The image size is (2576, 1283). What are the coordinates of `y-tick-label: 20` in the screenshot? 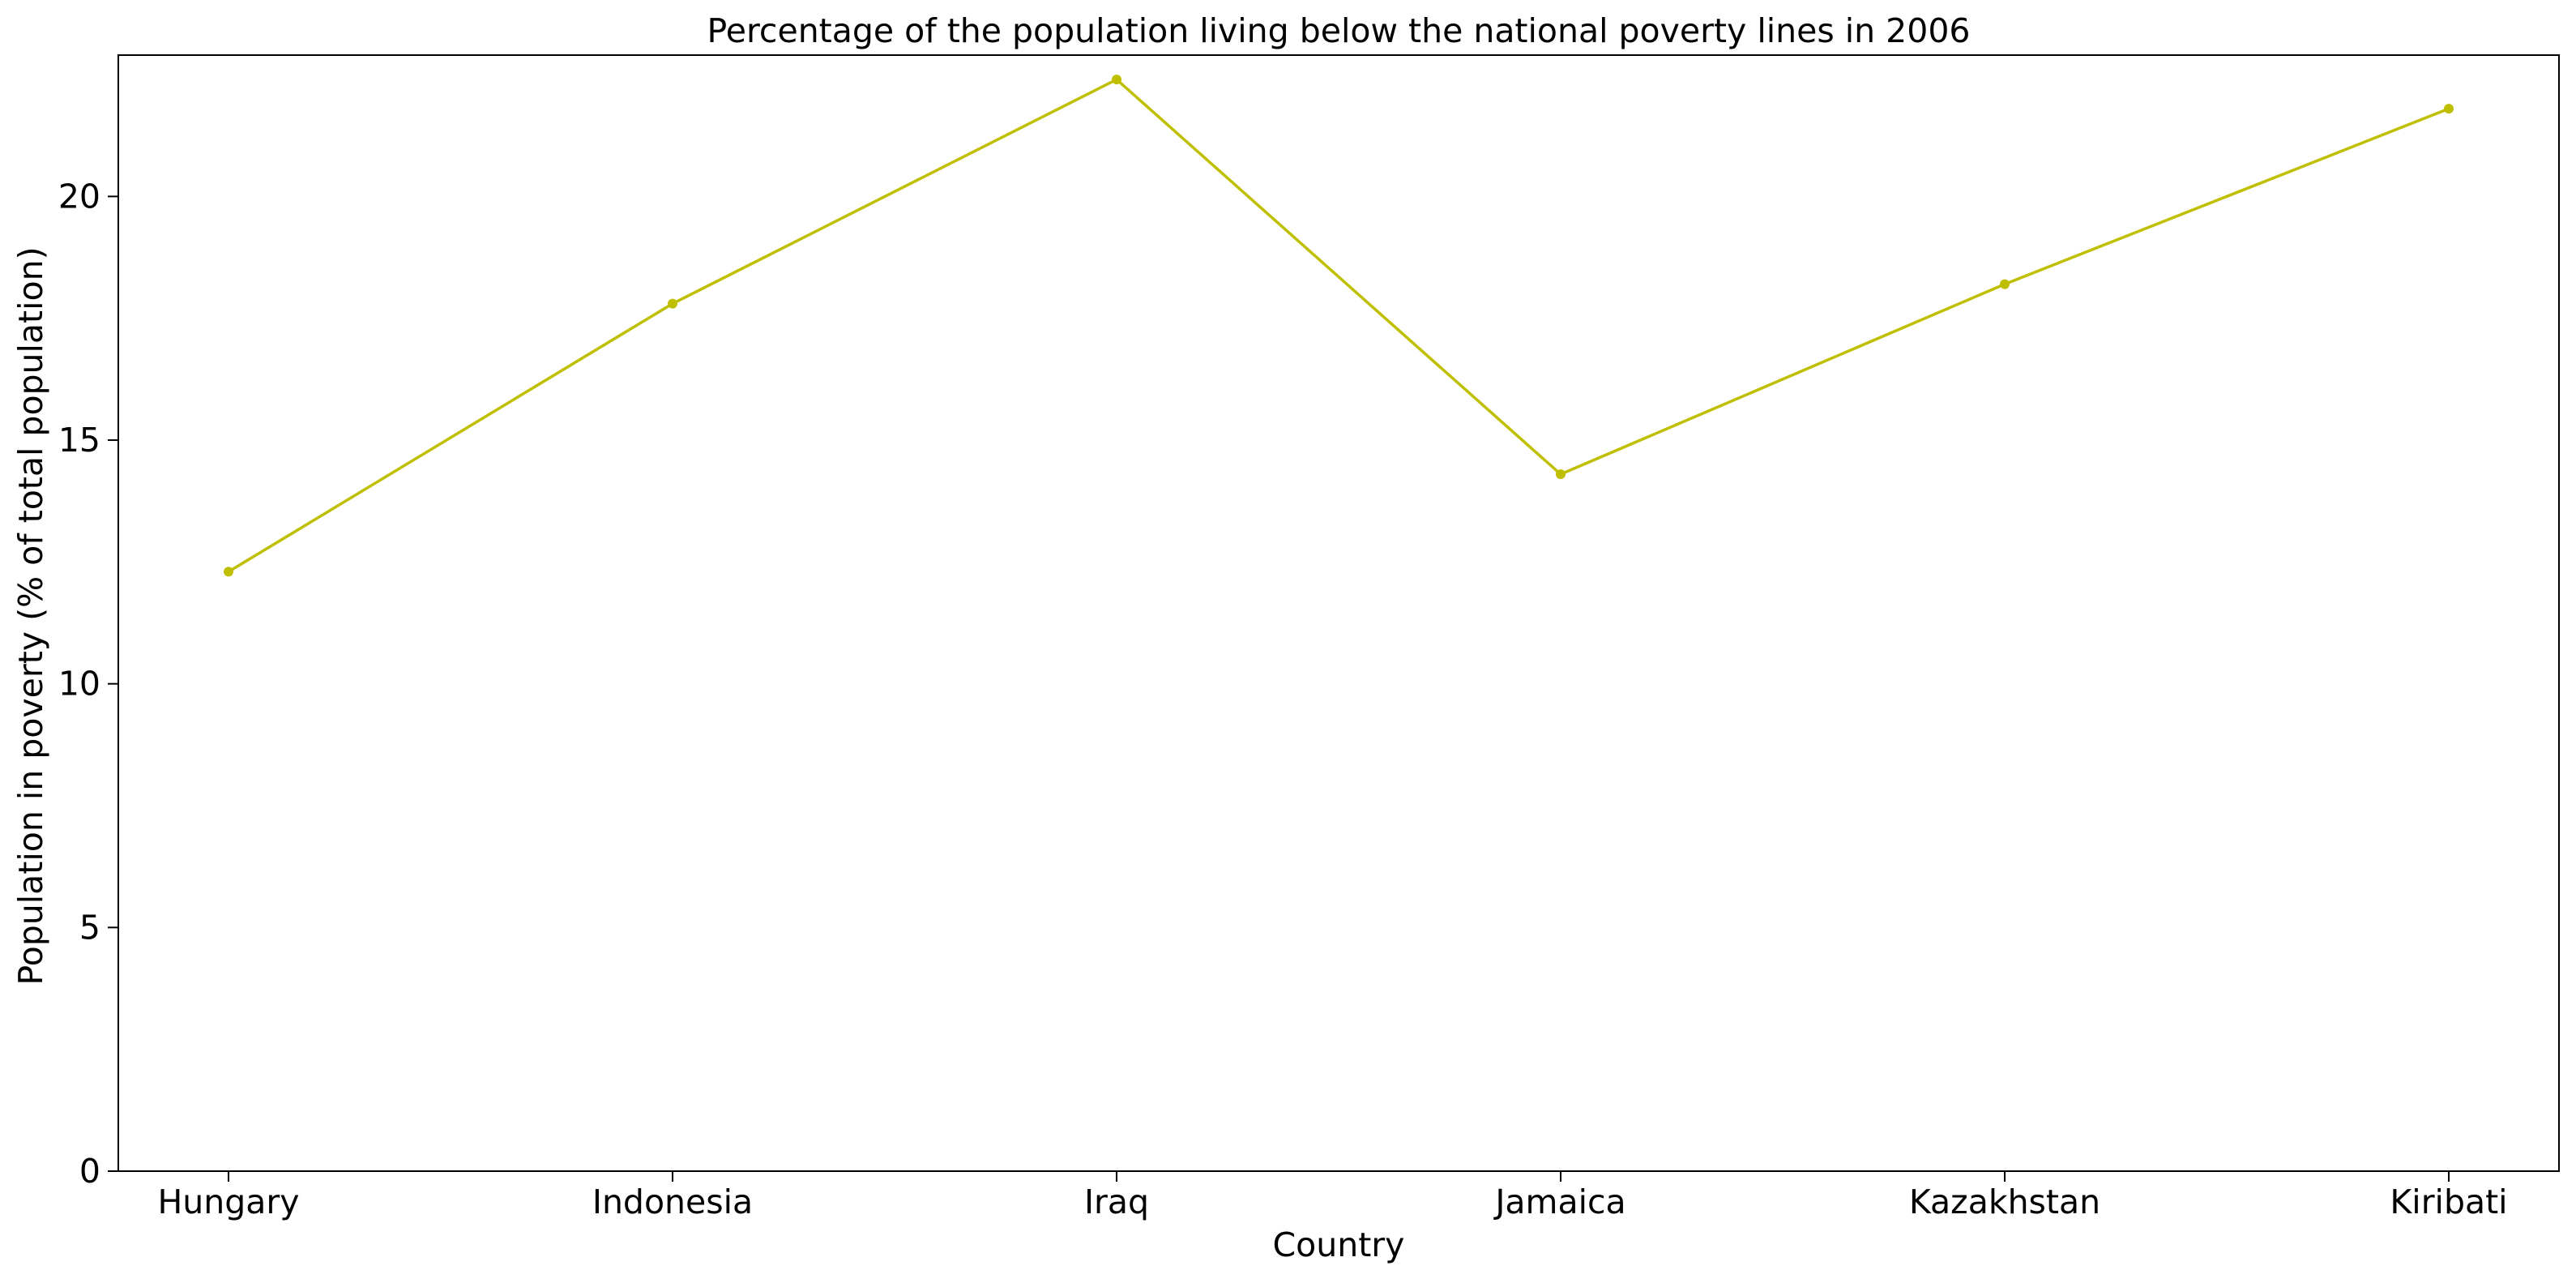 It's located at (79, 196).